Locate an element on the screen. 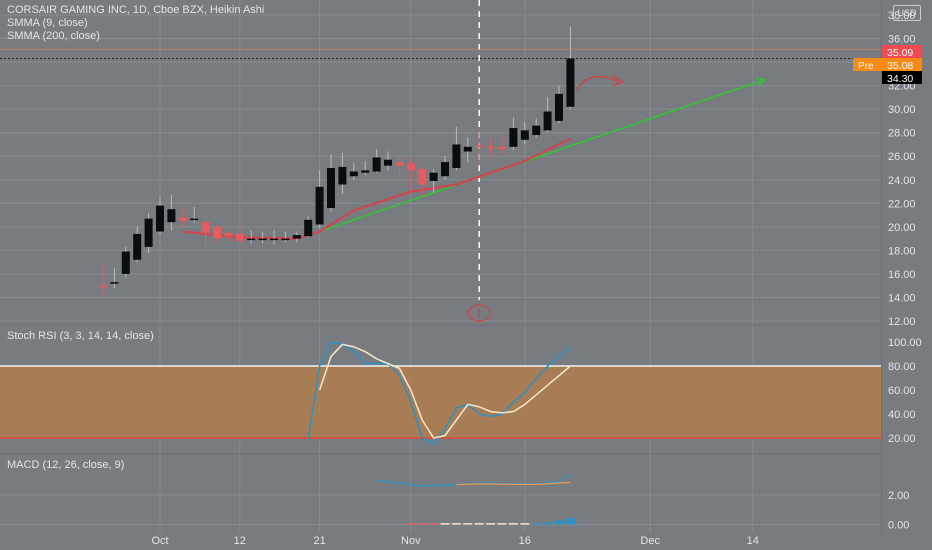 The height and width of the screenshot is (550, 932). price-label-value: 35.08 is located at coordinates (900, 66).